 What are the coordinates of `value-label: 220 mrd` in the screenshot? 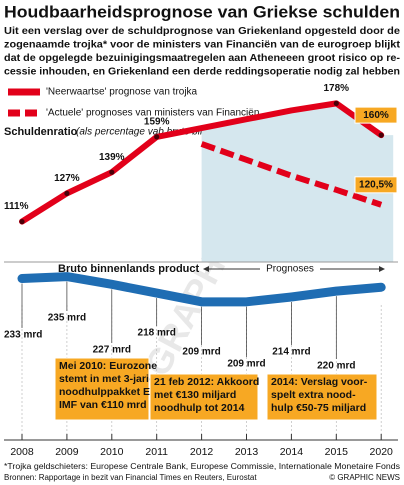 It's located at (336, 366).